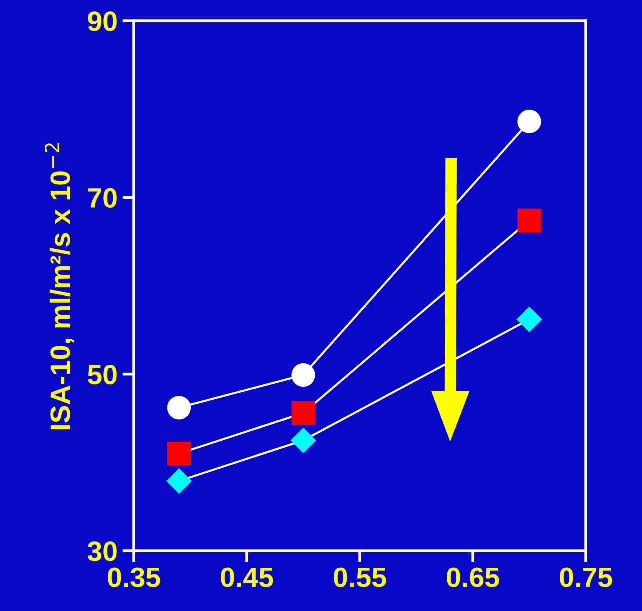 The height and width of the screenshot is (611, 642). What do you see at coordinates (473, 578) in the screenshot?
I see `x-tick-label: 0.65` at bounding box center [473, 578].